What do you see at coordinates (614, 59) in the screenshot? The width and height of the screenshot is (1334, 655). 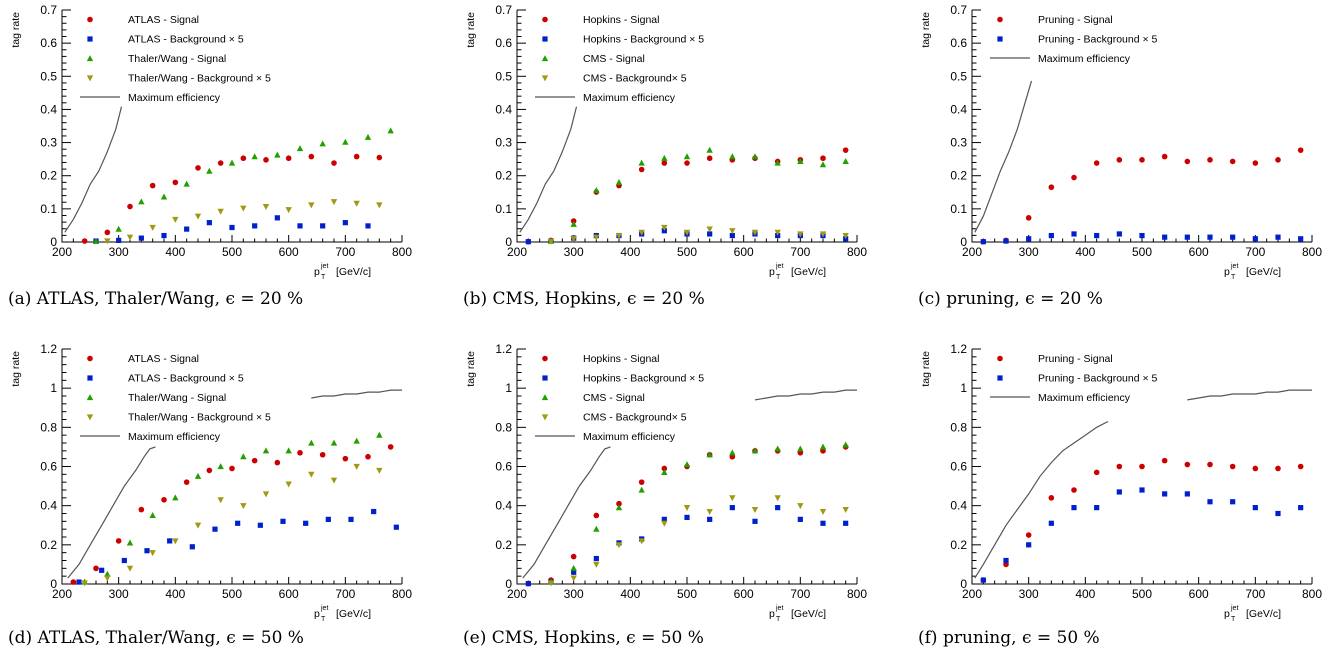 I see `legend-entry: CMS - Signal` at bounding box center [614, 59].